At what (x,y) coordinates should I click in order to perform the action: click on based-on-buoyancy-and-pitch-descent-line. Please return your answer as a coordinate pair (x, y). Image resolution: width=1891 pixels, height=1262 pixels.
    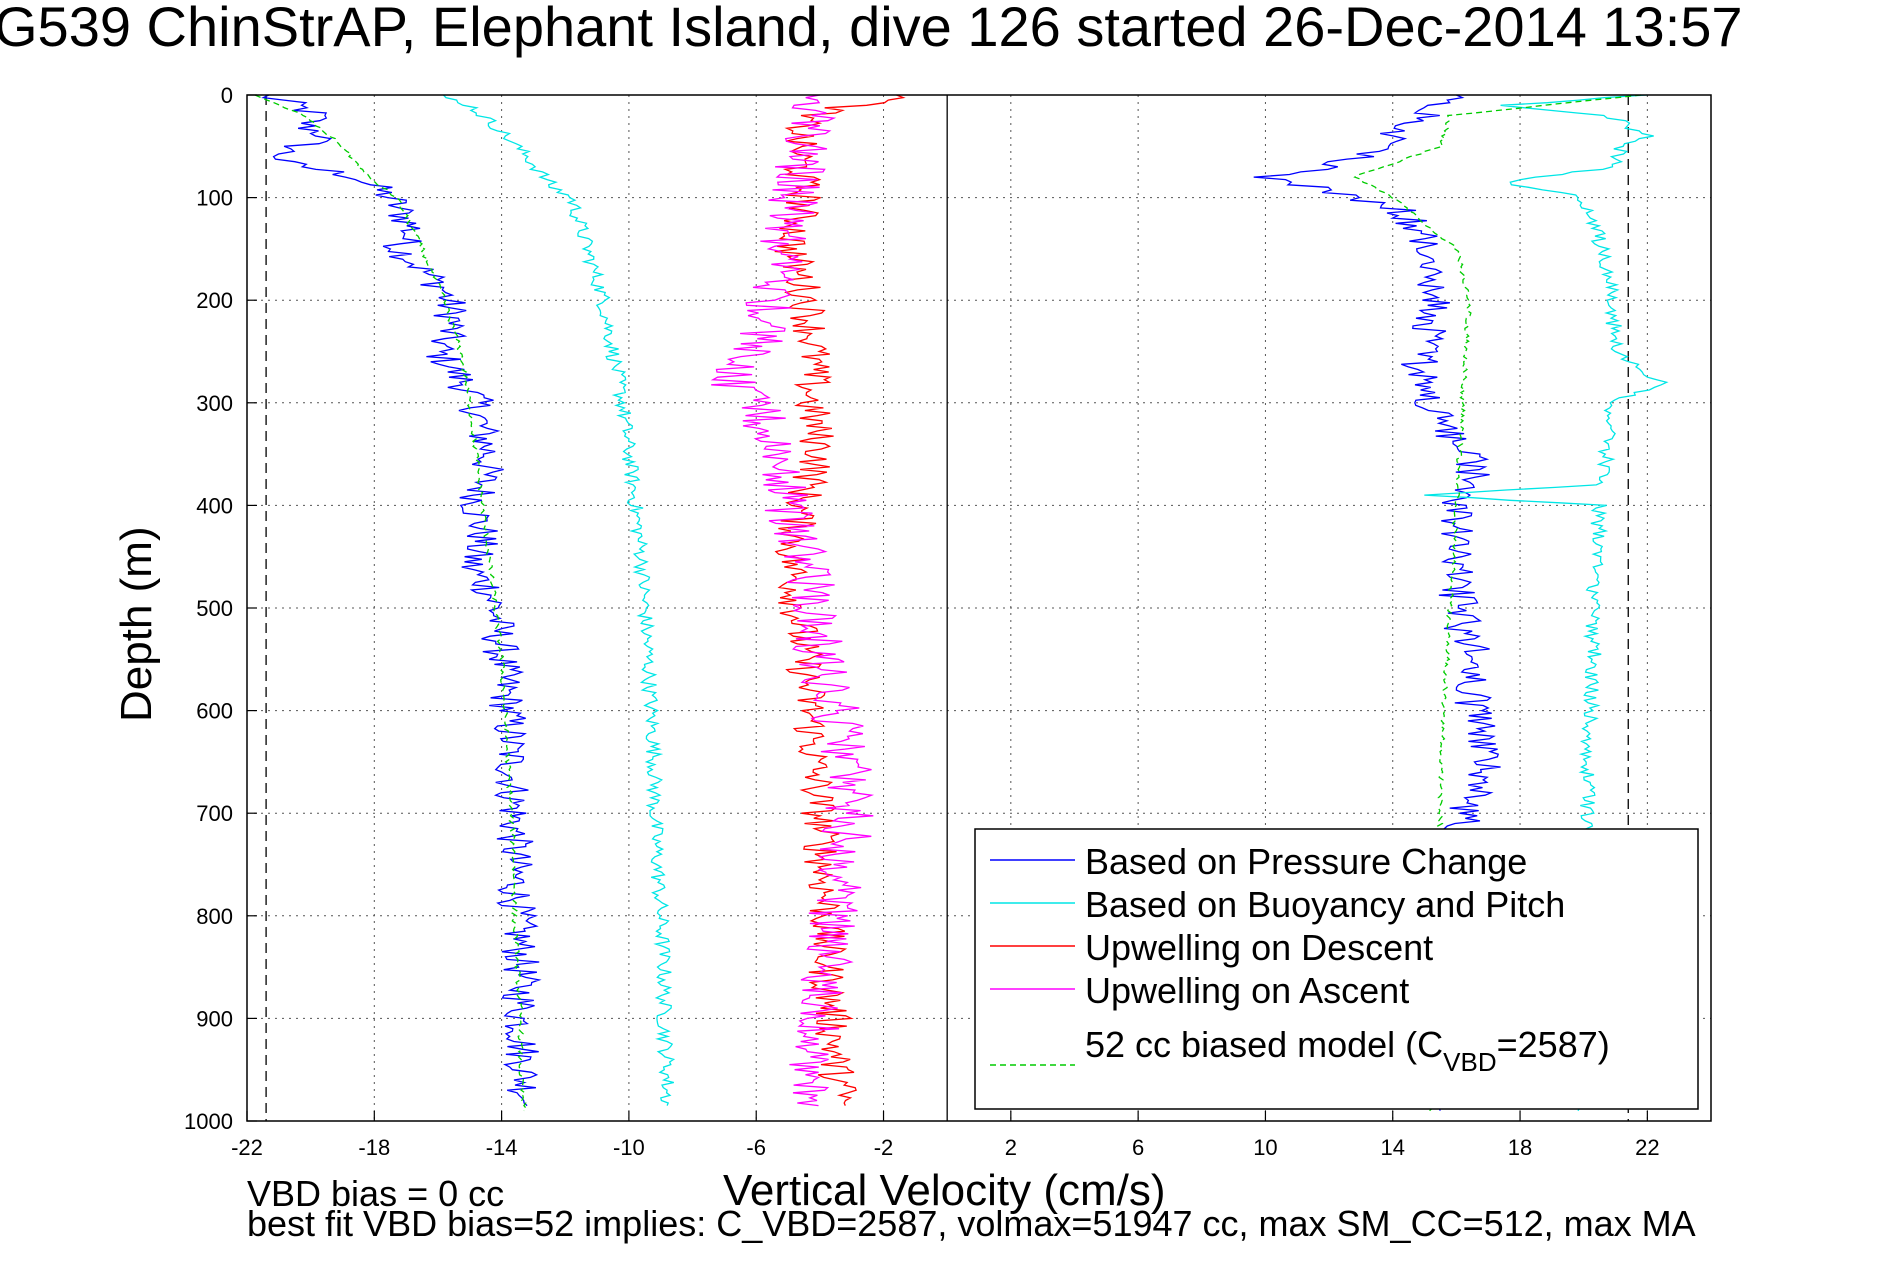
    Looking at the image, I should click on (559, 600).